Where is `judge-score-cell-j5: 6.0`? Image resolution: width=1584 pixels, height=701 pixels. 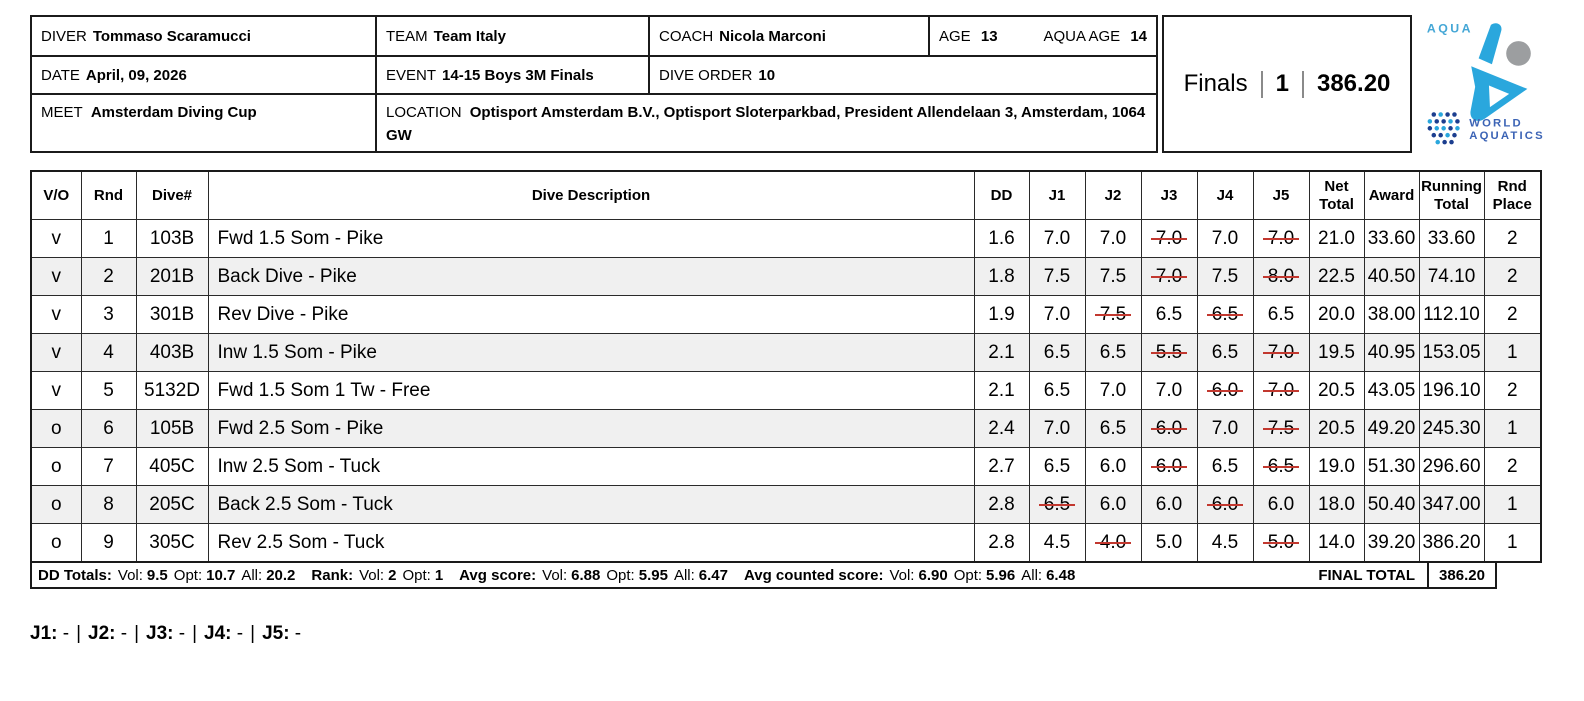 judge-score-cell-j5: 6.0 is located at coordinates (1281, 504).